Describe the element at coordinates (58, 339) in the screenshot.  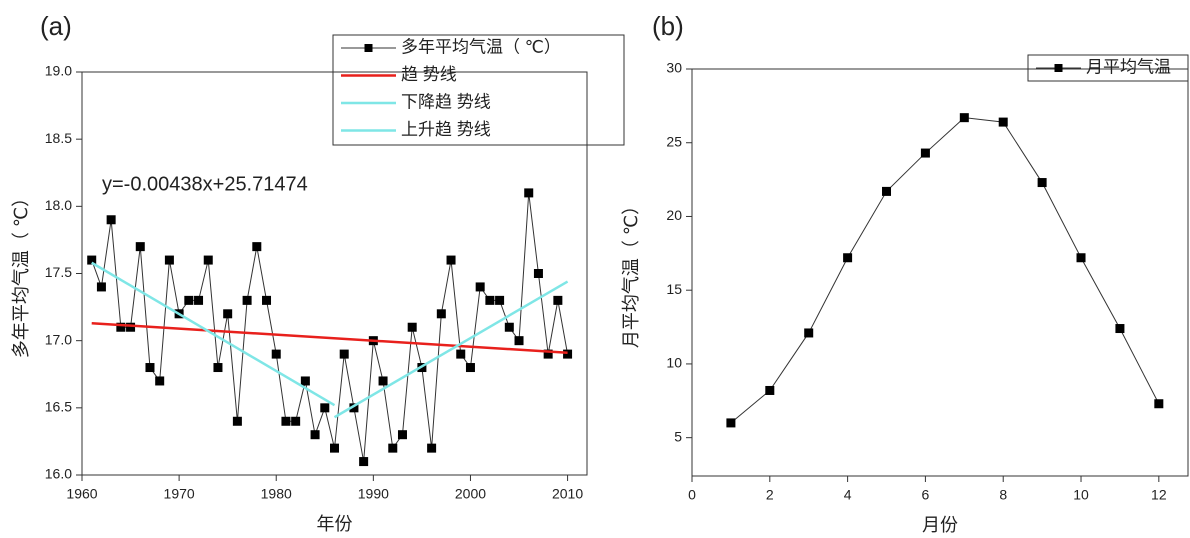
I see `y-tick-label: 17.0` at that location.